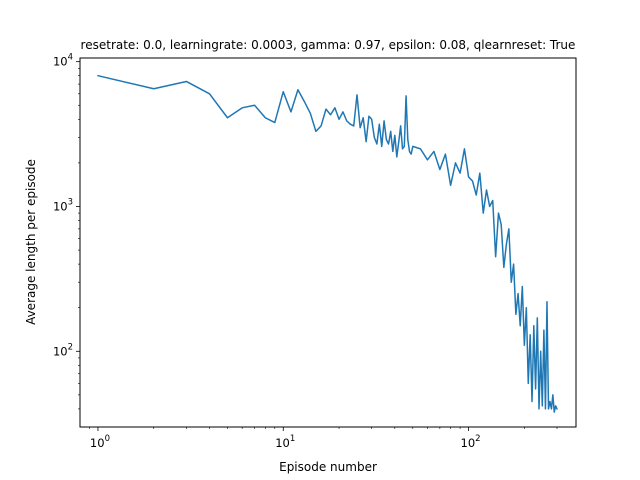 The width and height of the screenshot is (640, 480). Describe the element at coordinates (100, 442) in the screenshot. I see `x-tick-label: 10⁰` at that location.